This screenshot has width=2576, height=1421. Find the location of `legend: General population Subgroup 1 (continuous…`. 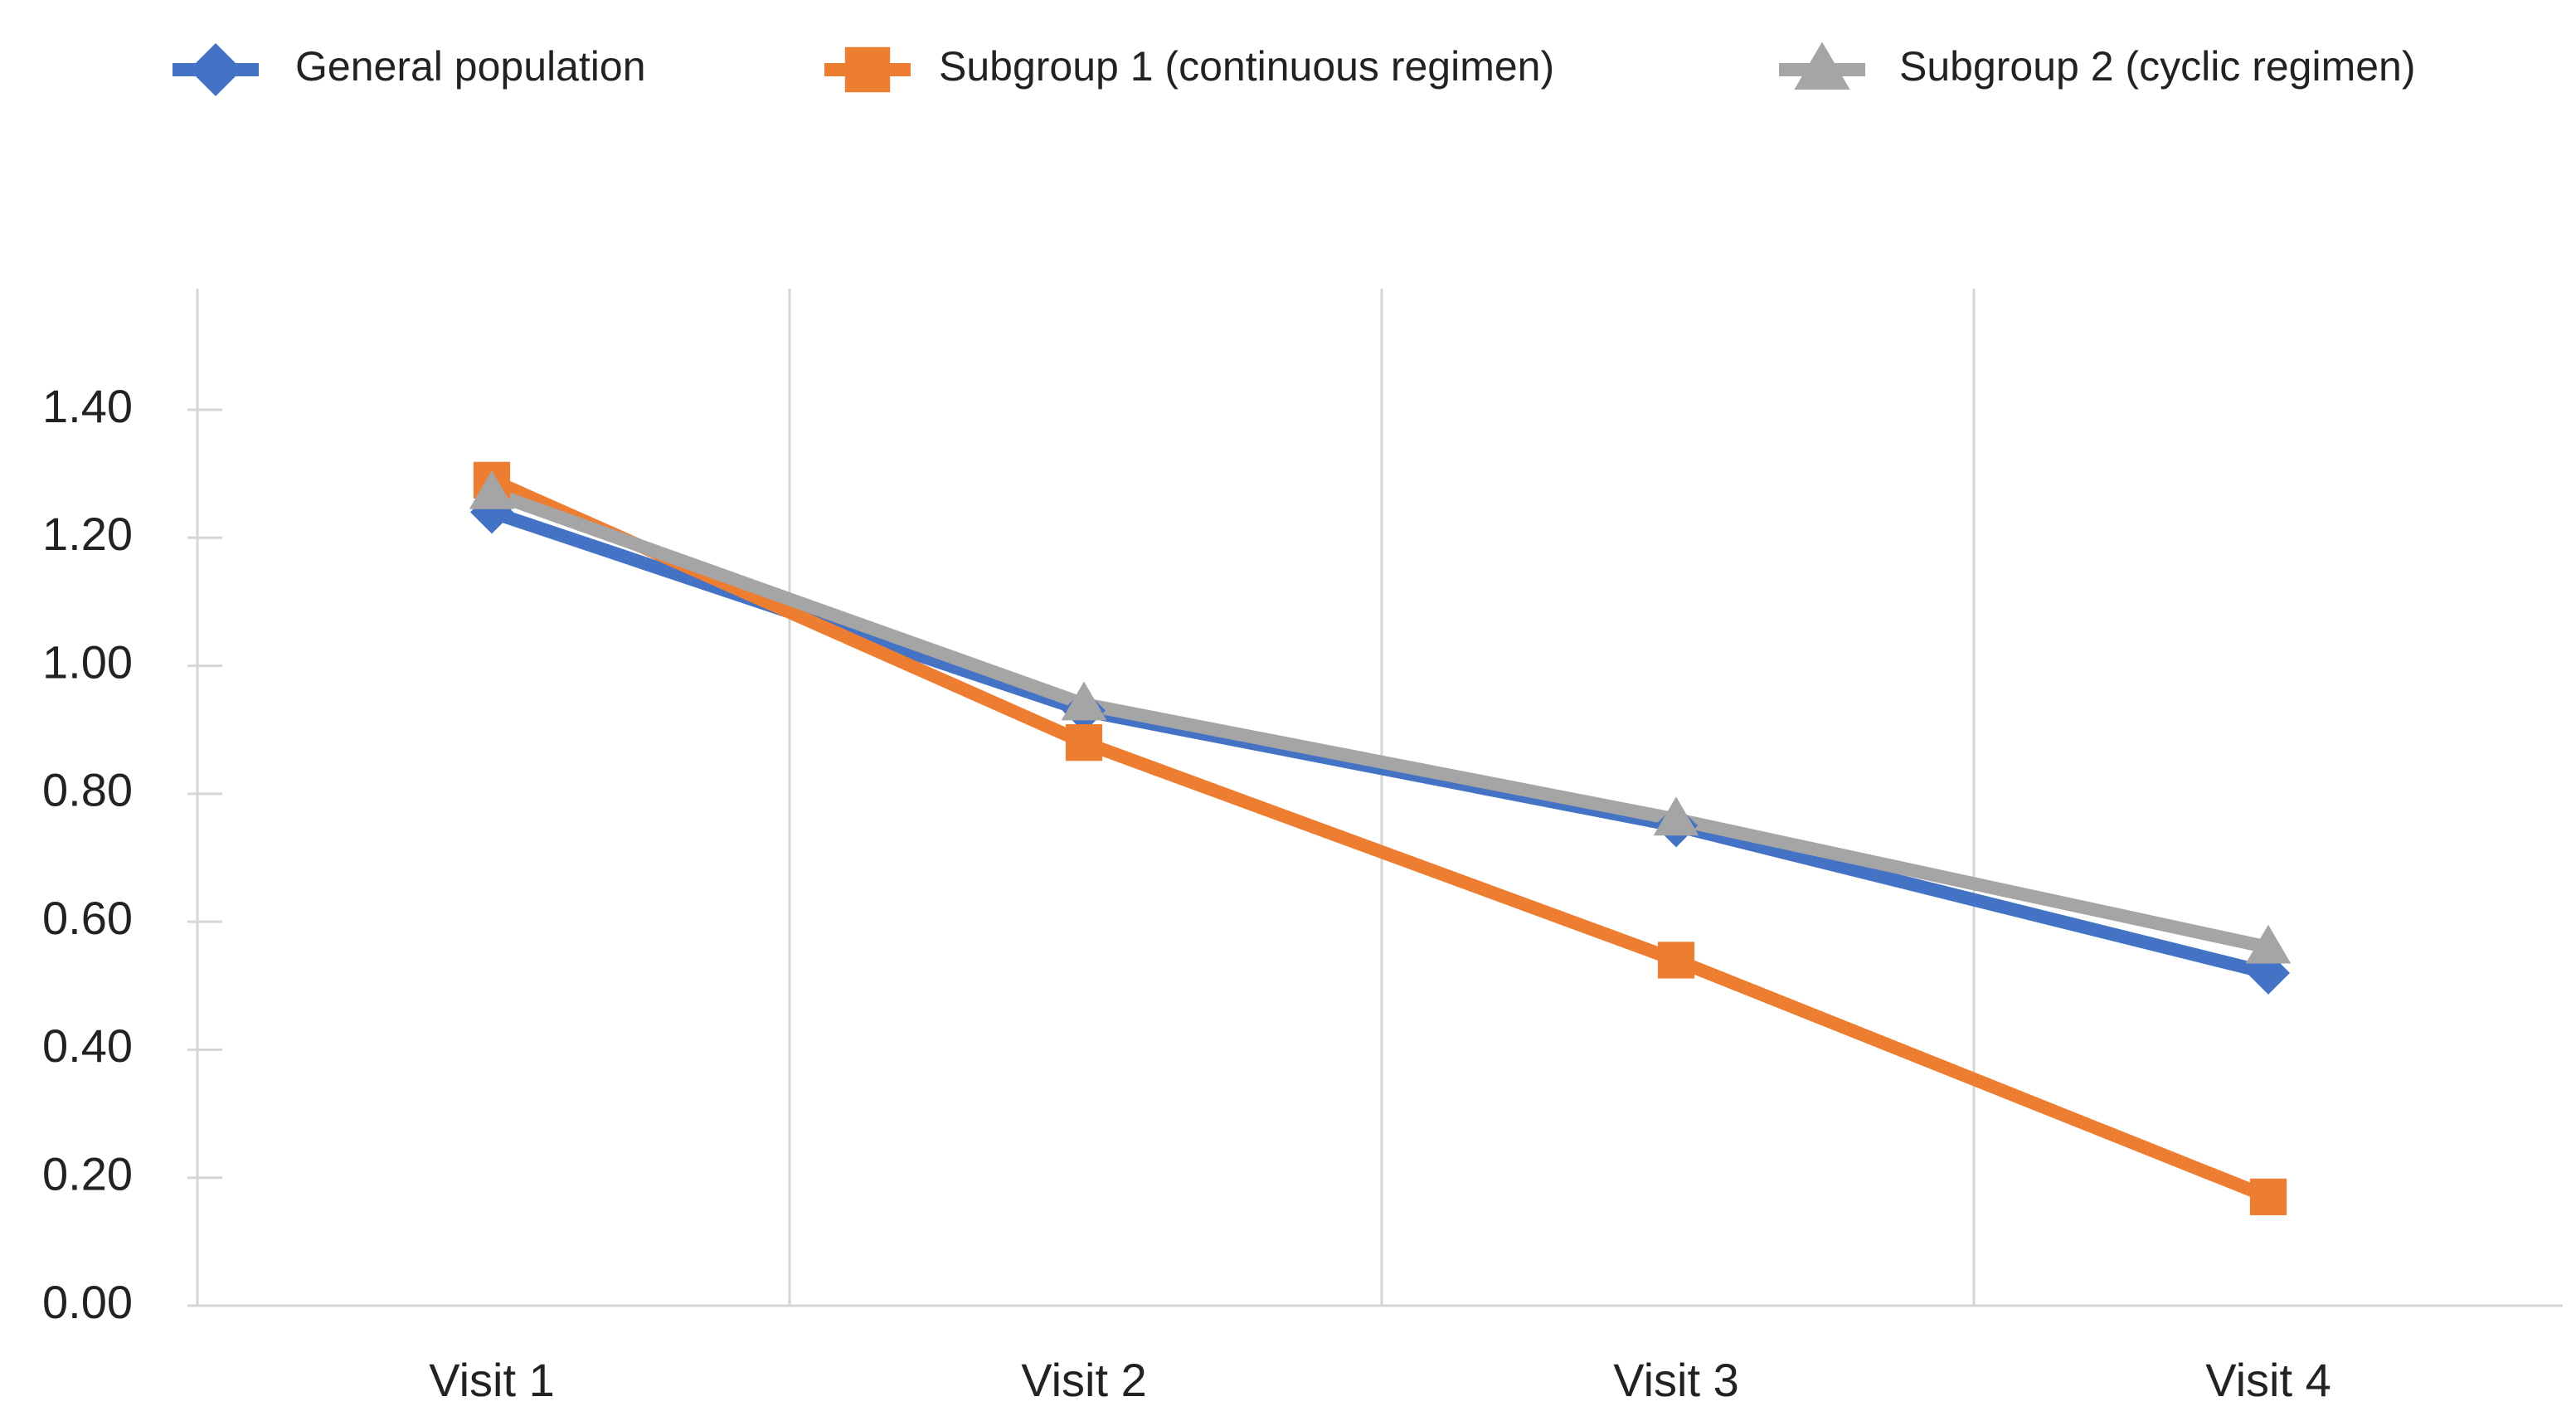

legend: General population Subgroup 1 (continuous… is located at coordinates (1295, 69).